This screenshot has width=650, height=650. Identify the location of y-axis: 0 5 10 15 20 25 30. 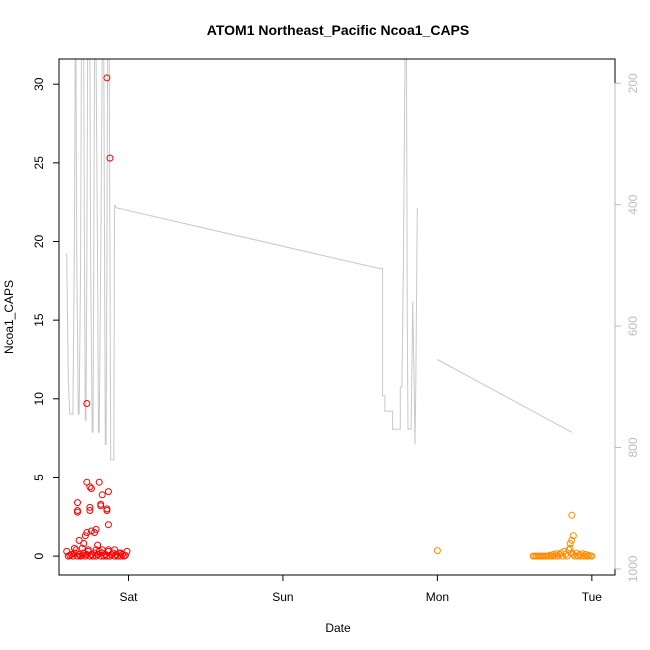
(46, 318).